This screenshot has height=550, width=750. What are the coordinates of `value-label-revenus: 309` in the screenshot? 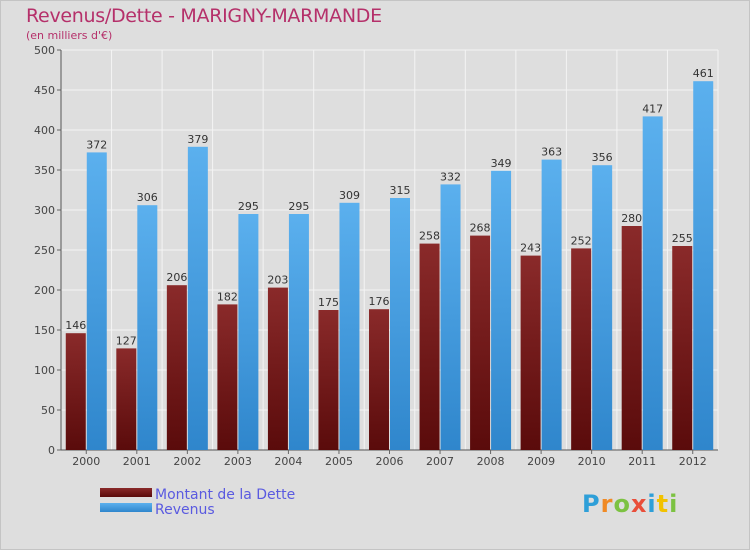 It's located at (349, 195).